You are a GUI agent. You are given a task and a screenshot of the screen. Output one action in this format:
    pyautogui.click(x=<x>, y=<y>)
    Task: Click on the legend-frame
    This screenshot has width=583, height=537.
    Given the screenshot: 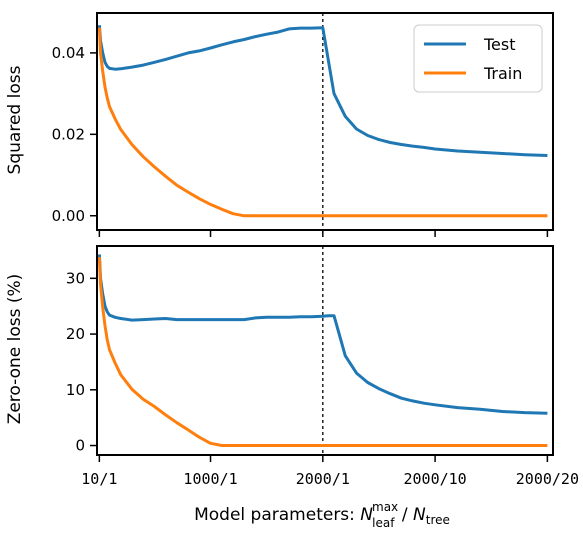 What is the action you would take?
    pyautogui.click(x=478, y=58)
    